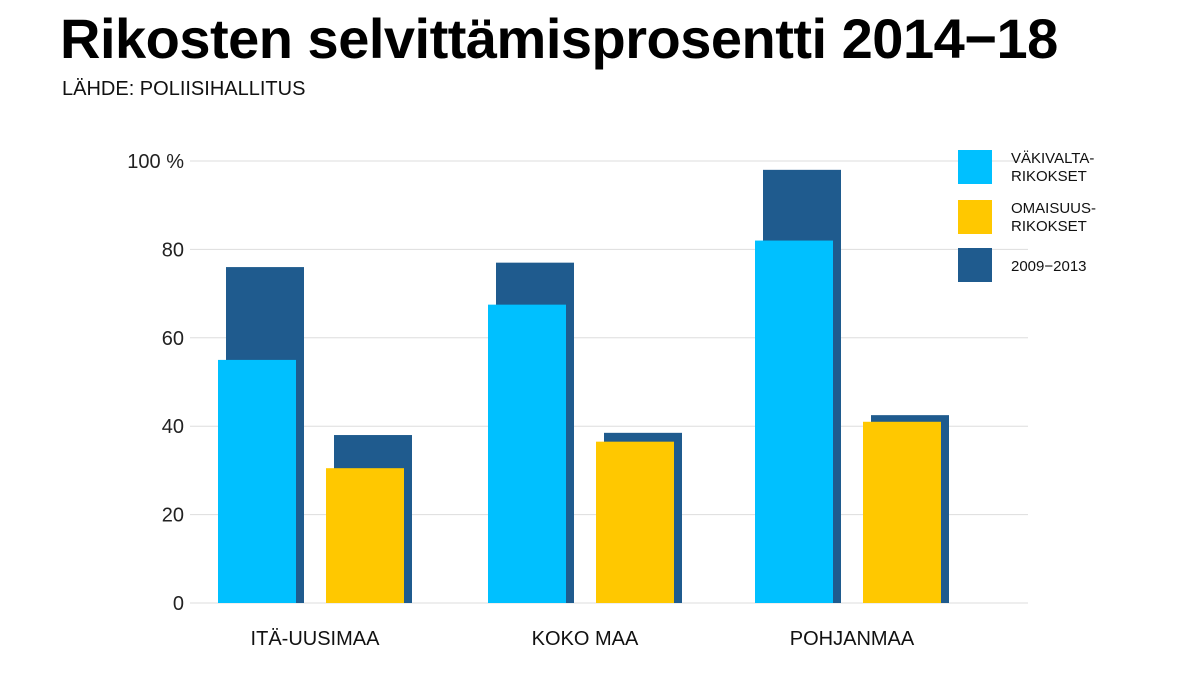  What do you see at coordinates (1053, 208) in the screenshot?
I see `legend-label-omaisuus: OMAISUUS-` at bounding box center [1053, 208].